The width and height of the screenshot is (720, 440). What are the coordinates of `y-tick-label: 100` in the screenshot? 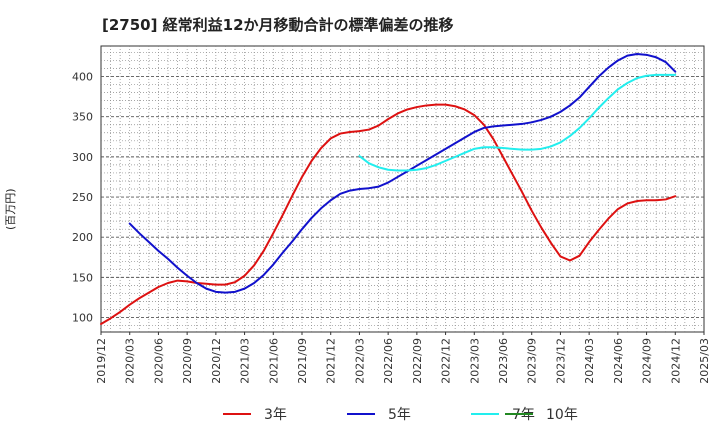 It's located at (82, 318).